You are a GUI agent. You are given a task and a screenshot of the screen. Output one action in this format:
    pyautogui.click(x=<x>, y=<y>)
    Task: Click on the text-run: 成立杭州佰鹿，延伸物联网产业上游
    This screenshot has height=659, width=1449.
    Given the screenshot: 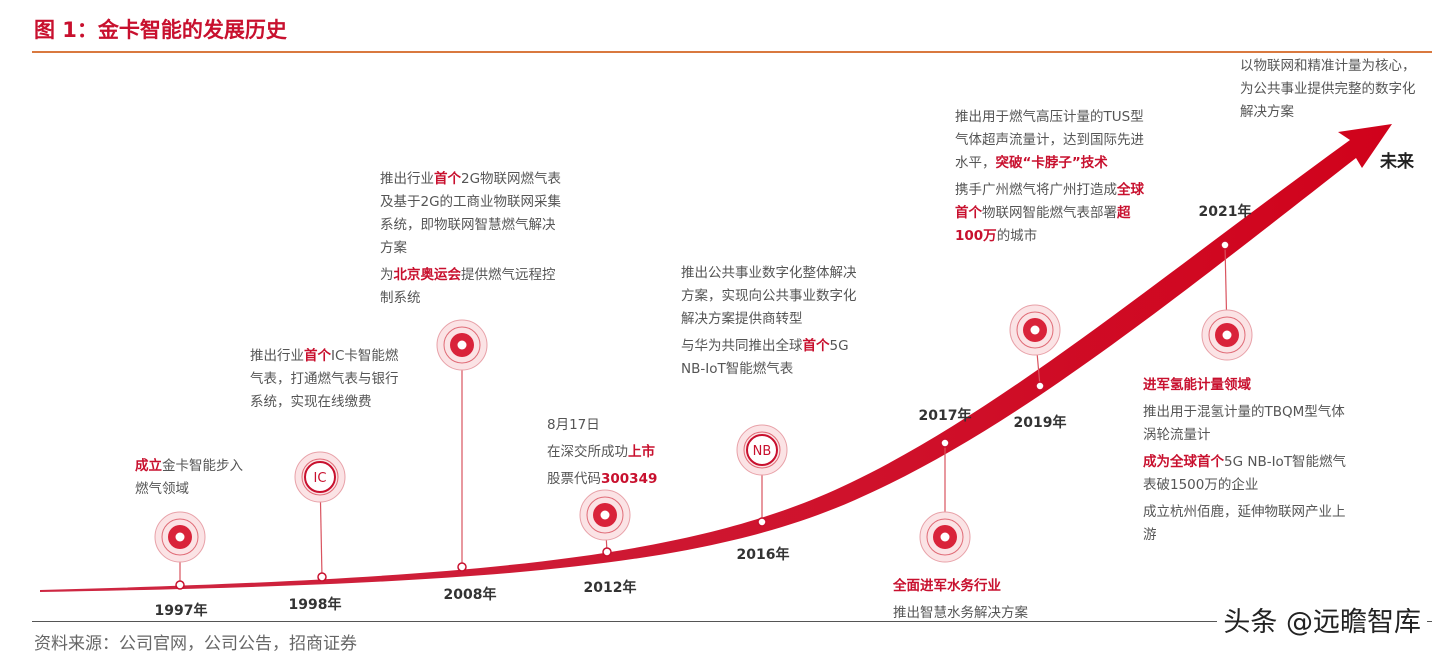 What is the action you would take?
    pyautogui.click(x=1244, y=523)
    